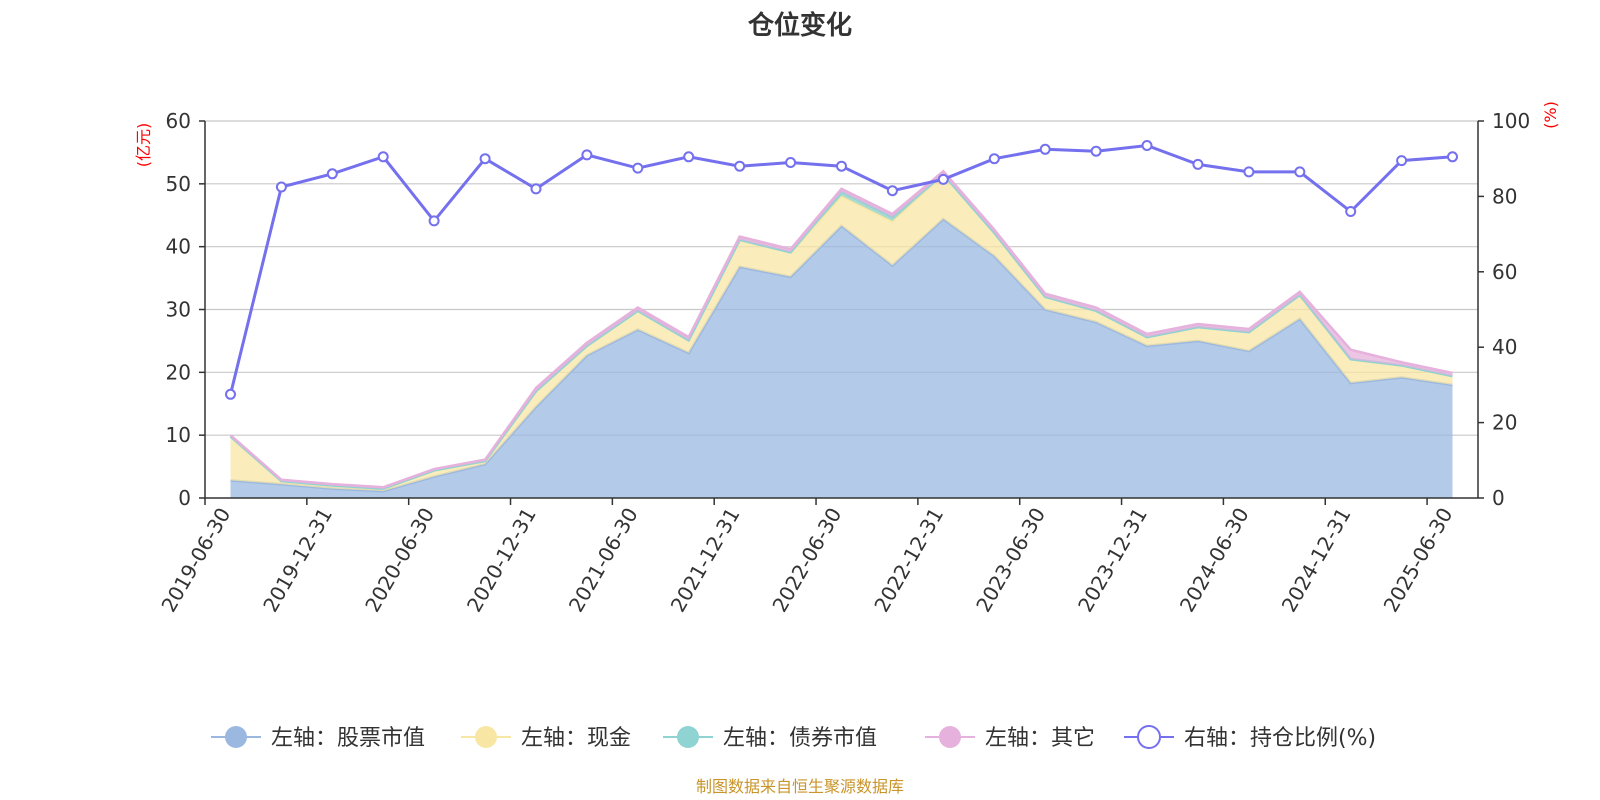  What do you see at coordinates (1504, 347) in the screenshot?
I see `right-tick-label: 40` at bounding box center [1504, 347].